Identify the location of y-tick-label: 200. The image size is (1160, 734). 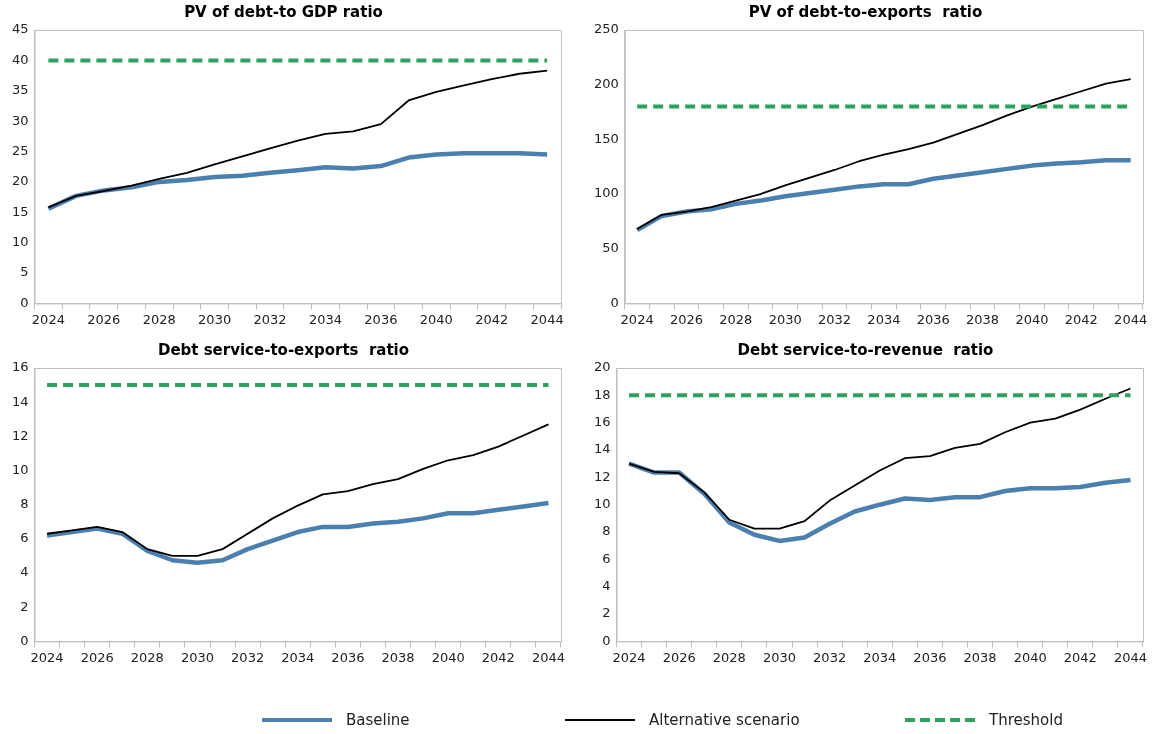
(606, 84).